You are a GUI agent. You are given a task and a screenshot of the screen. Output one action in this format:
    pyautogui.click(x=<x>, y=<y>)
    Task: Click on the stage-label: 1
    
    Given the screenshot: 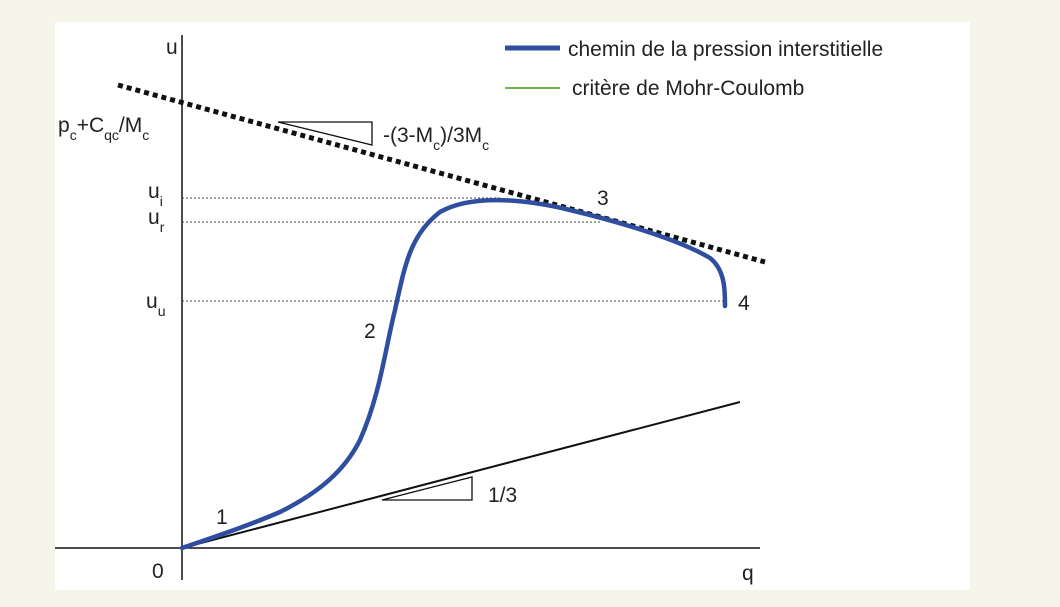 What is the action you would take?
    pyautogui.click(x=222, y=517)
    